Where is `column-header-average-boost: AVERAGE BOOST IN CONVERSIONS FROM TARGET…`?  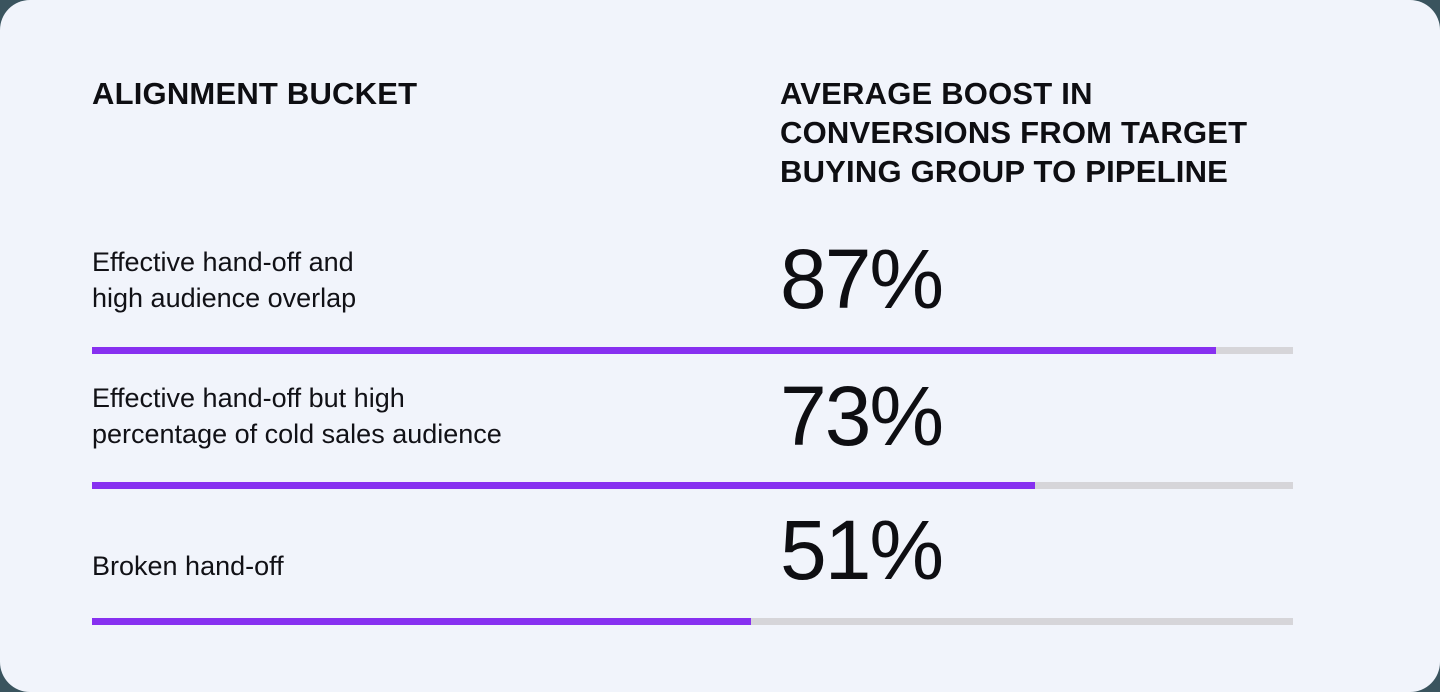
column-header-average-boost: AVERAGE BOOST IN CONVERSIONS FROM TARGET… is located at coordinates (1014, 132).